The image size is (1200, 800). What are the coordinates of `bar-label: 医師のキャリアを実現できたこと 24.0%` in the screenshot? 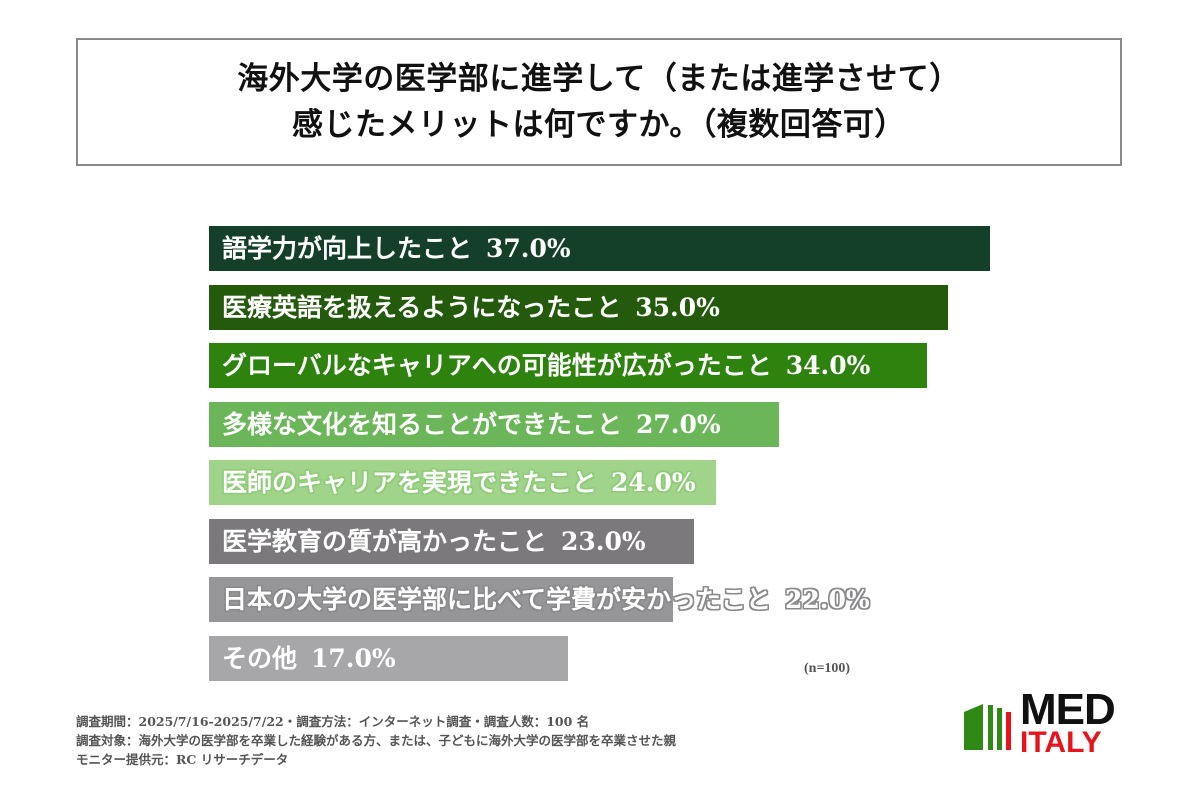 It's located at (459, 482).